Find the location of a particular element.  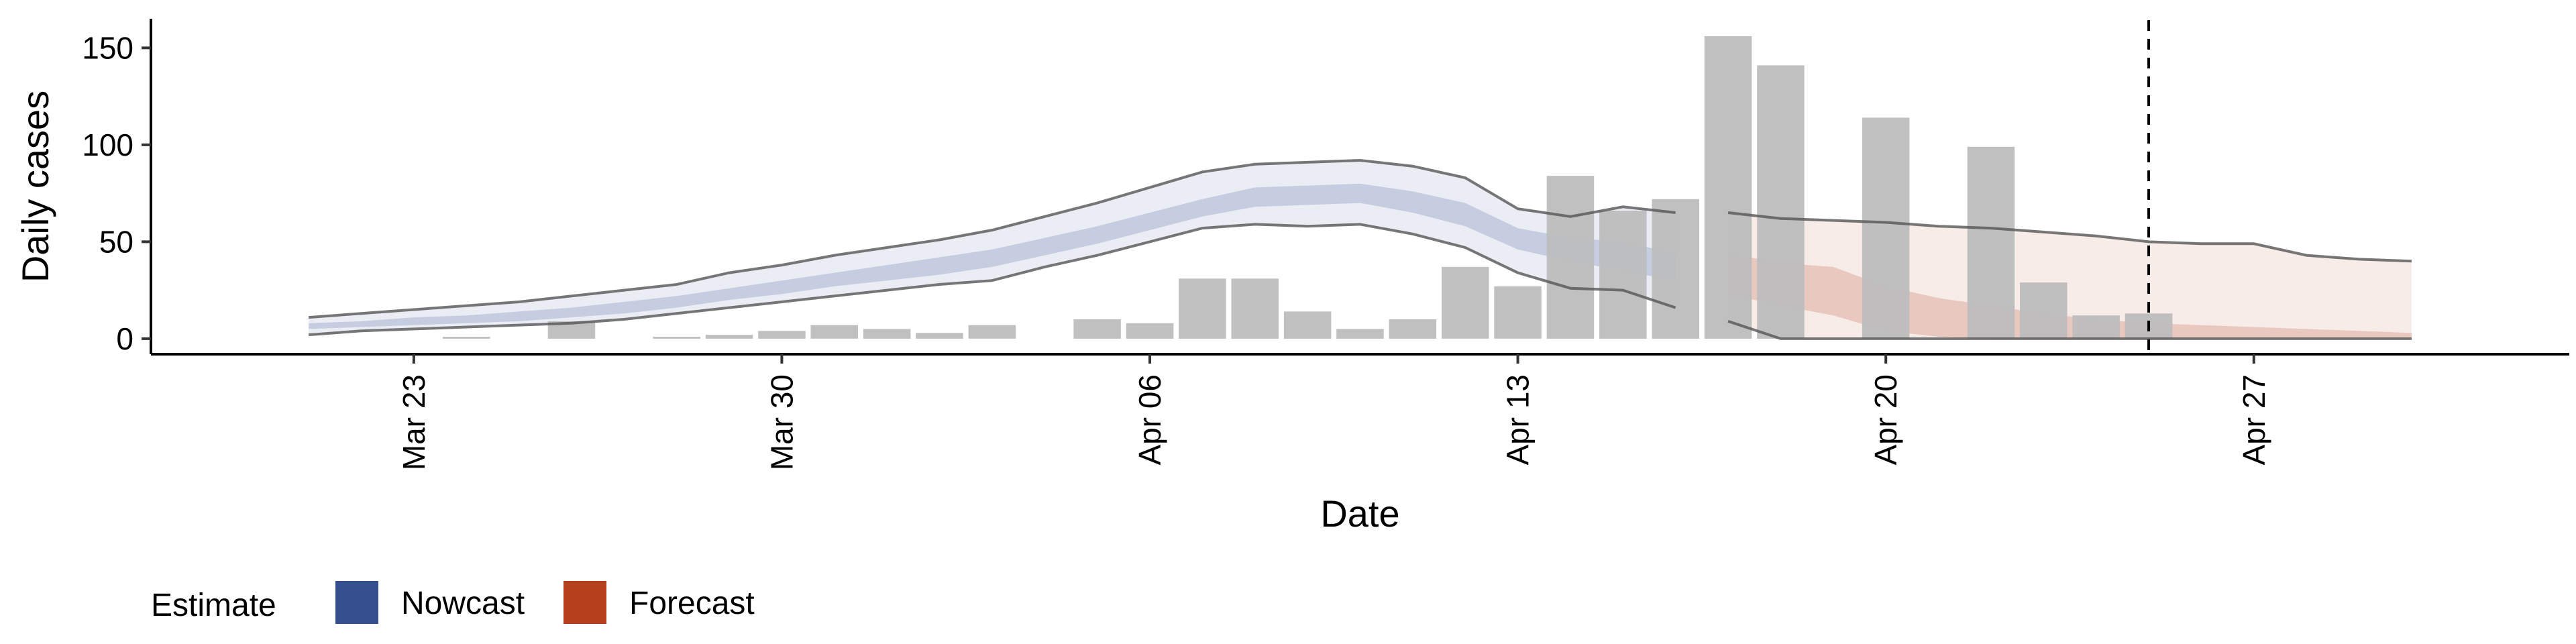

legend: Estimate Nowcast Forecast is located at coordinates (453, 602).